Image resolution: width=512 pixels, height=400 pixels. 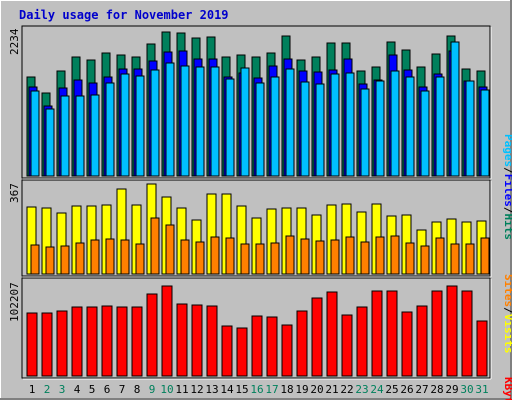 I want to click on day-label: 17, so click(x=271, y=389).